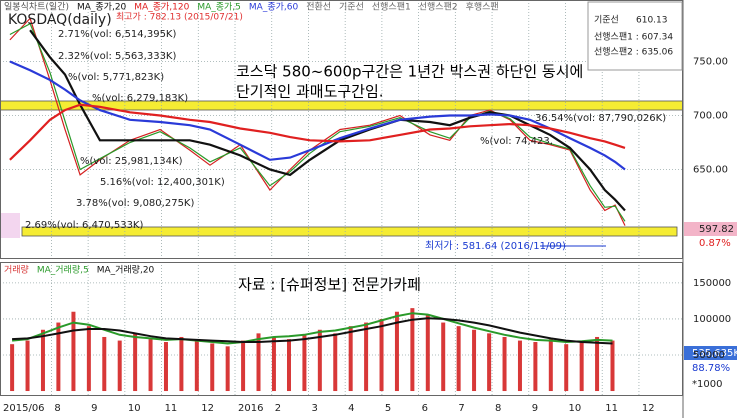 This screenshot has width=737, height=418. Describe the element at coordinates (716, 229) in the screenshot. I see `last-price: 597.82` at that location.